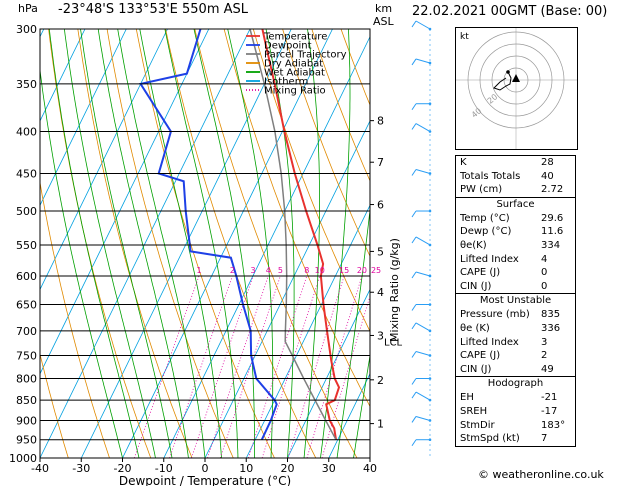 The height and width of the screenshot is (486, 629). Describe the element at coordinates (123, 468) in the screenshot. I see `x-tick-label: -20` at that location.